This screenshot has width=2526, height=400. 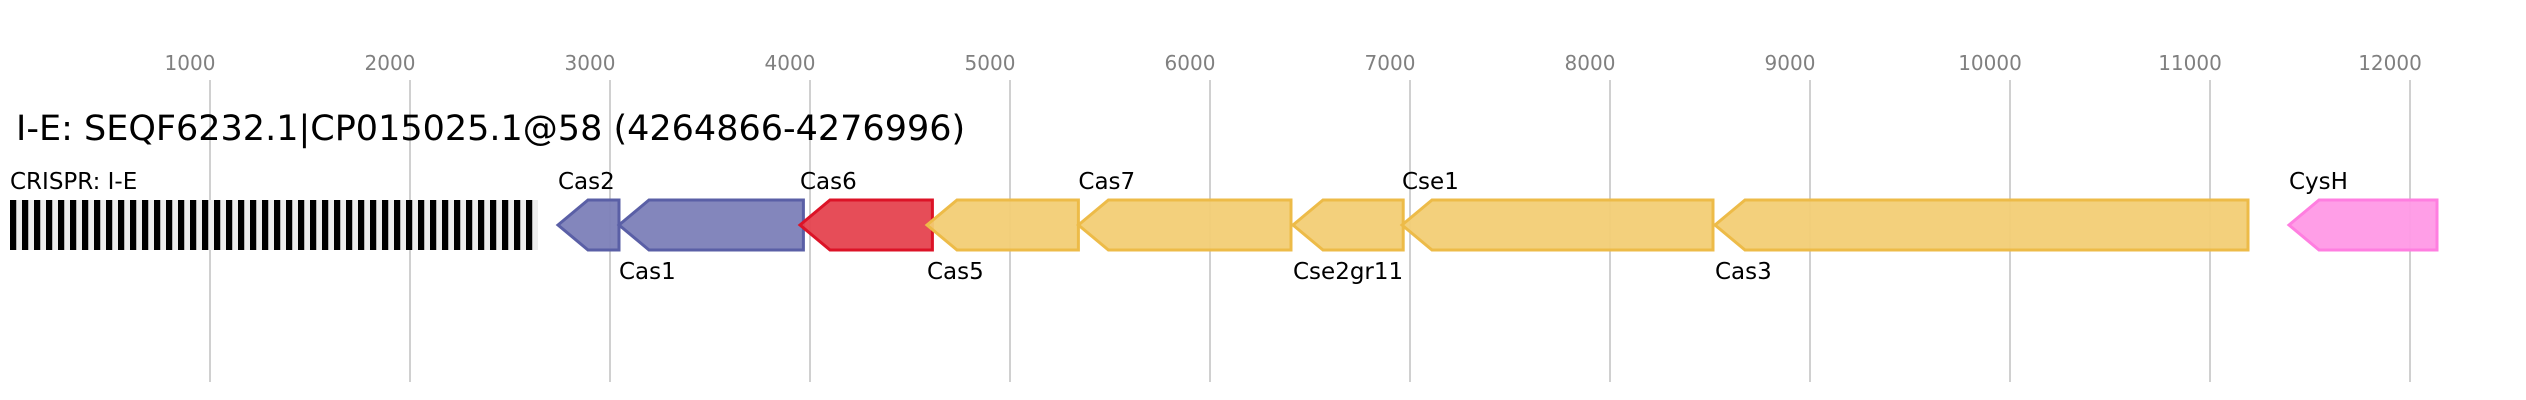 What do you see at coordinates (390, 63) in the screenshot?
I see `tick-label: 2000` at bounding box center [390, 63].